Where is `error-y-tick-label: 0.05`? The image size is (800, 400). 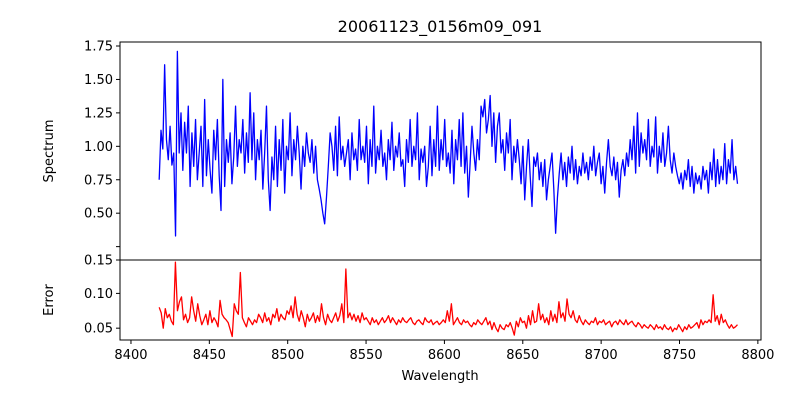 error-y-tick-label: 0.05 is located at coordinates (98, 329).